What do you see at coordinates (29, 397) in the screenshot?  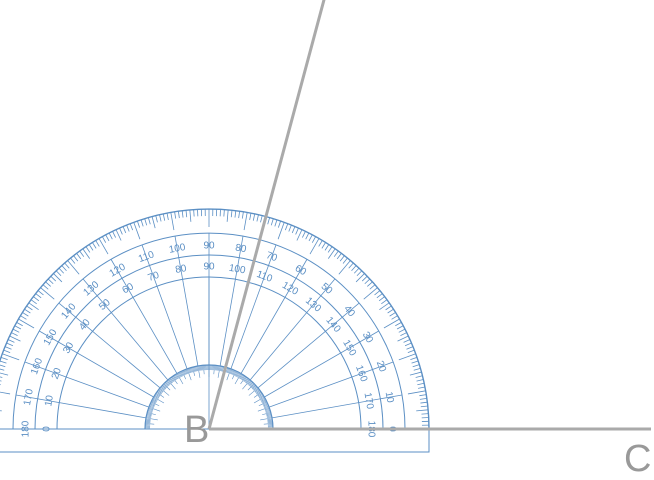 I see `outer-scale-label: 170` at bounding box center [29, 397].